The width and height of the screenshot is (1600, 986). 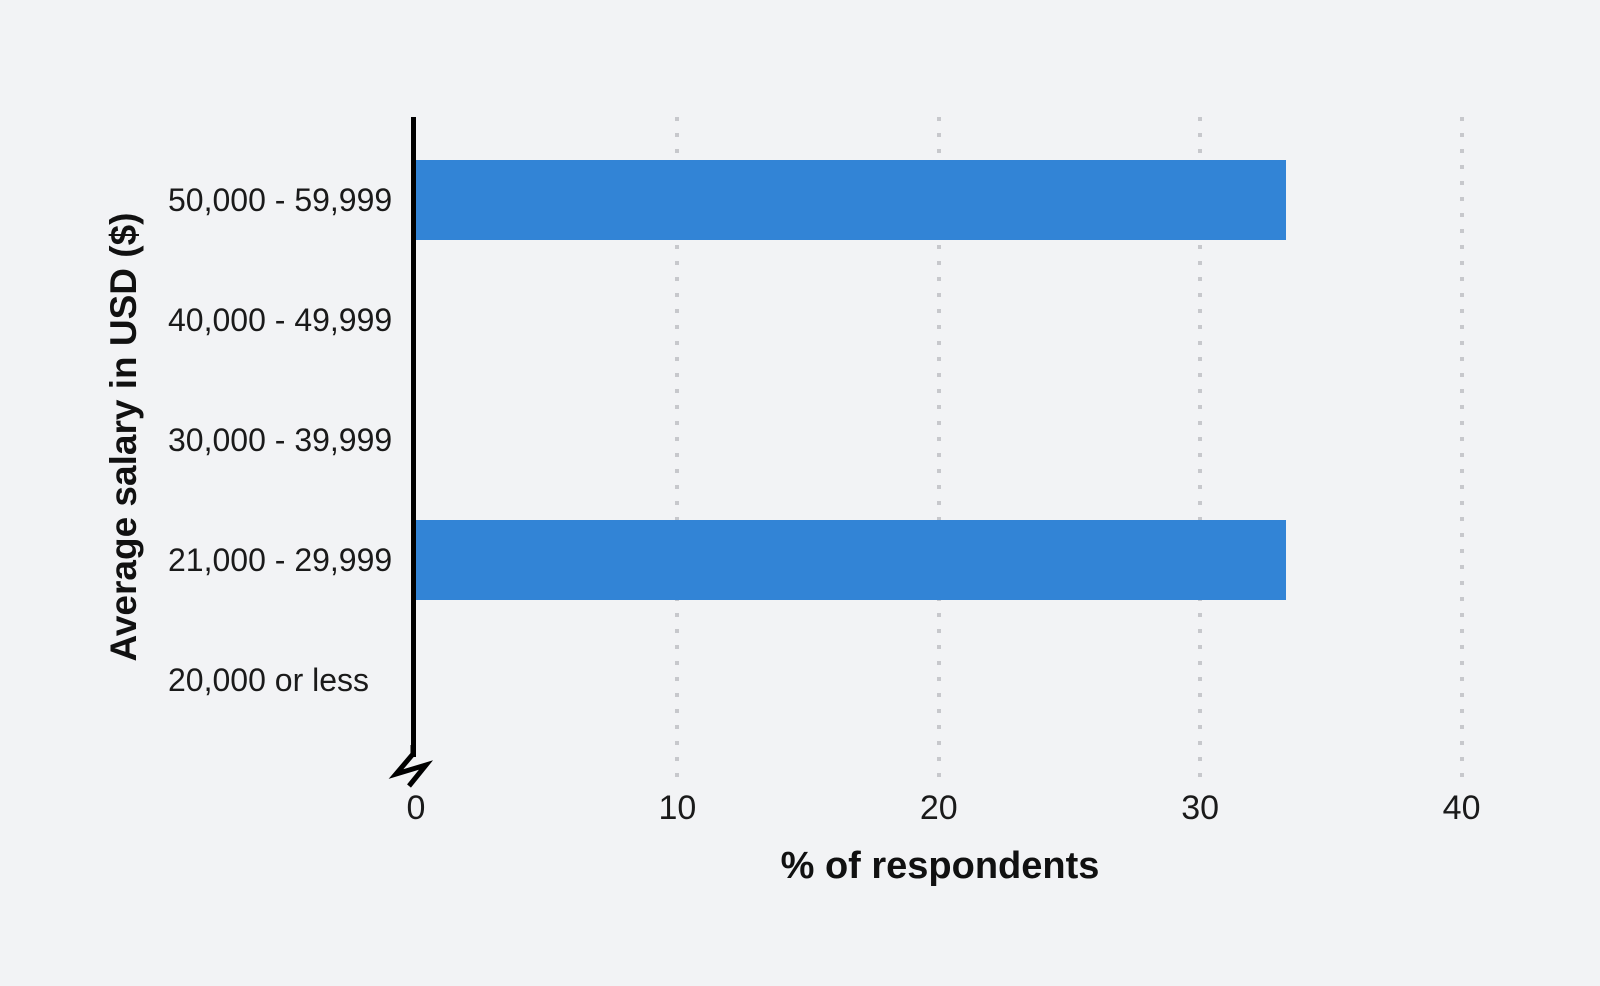 What do you see at coordinates (1200, 808) in the screenshot?
I see `x-tick-label-30: 30` at bounding box center [1200, 808].